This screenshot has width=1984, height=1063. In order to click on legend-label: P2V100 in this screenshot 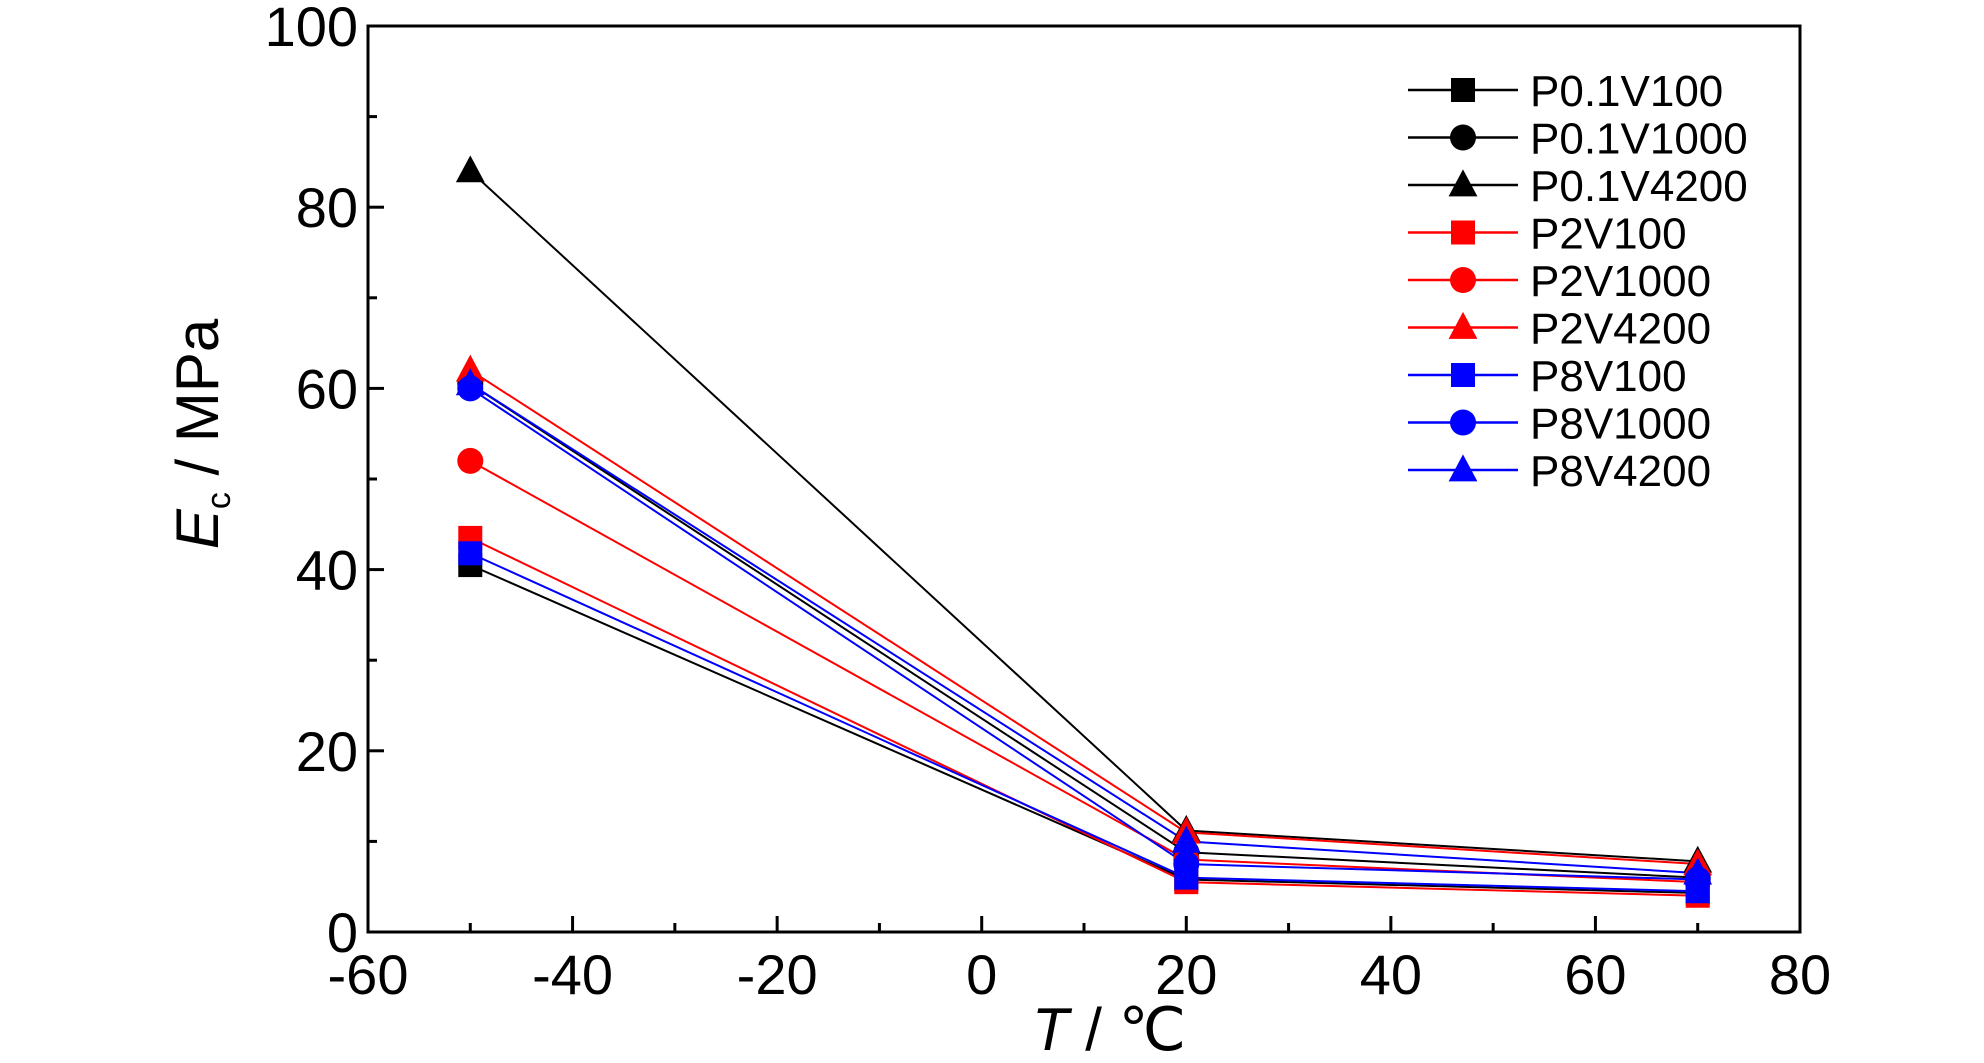, I will do `click(1608, 234)`.